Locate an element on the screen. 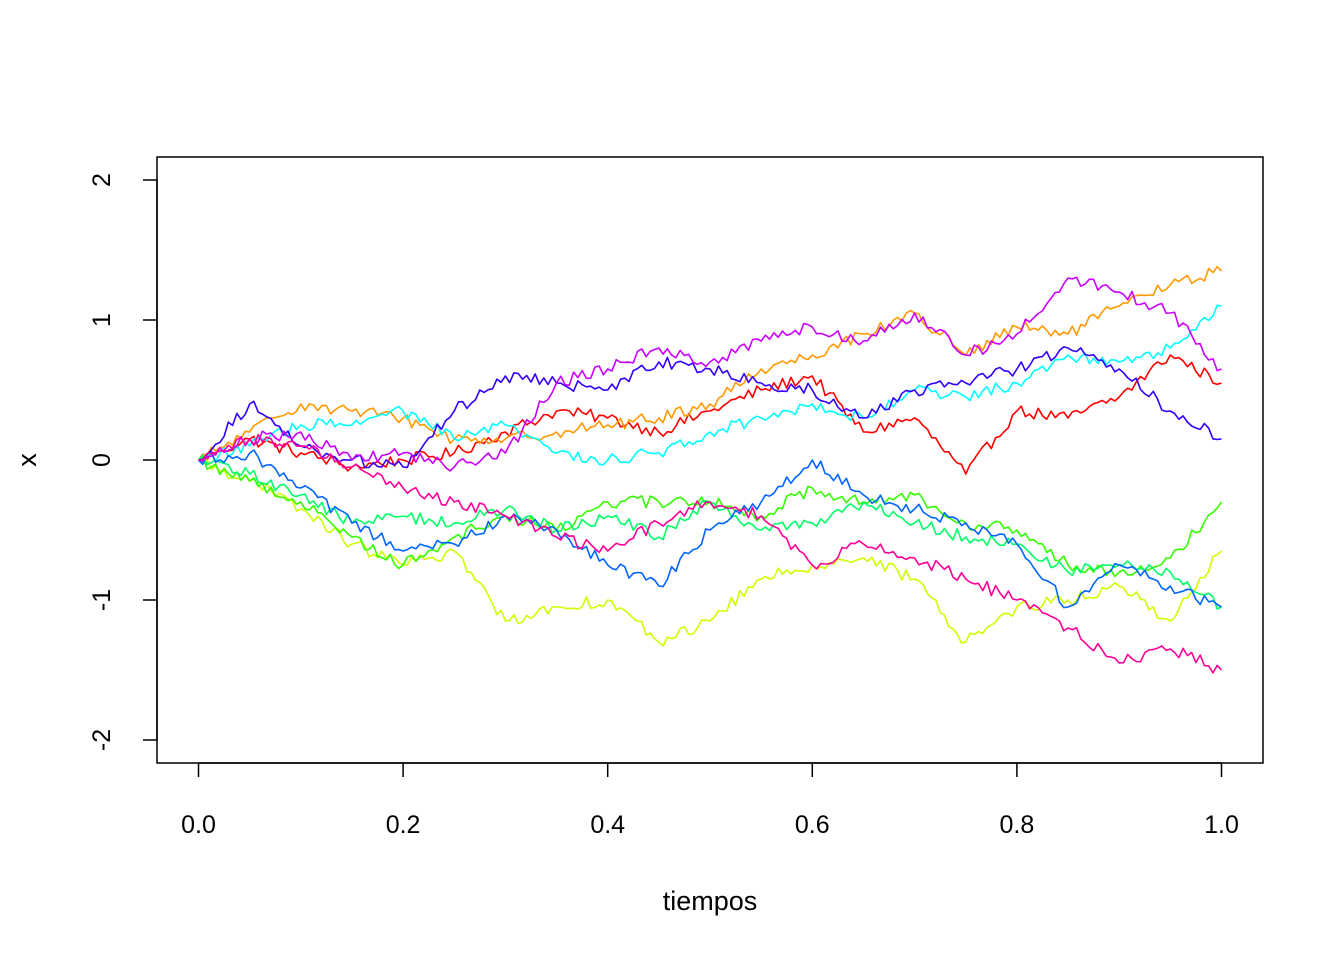 This screenshot has height=960, width=1344. x-tick-label: 1.0 is located at coordinates (1221, 825).